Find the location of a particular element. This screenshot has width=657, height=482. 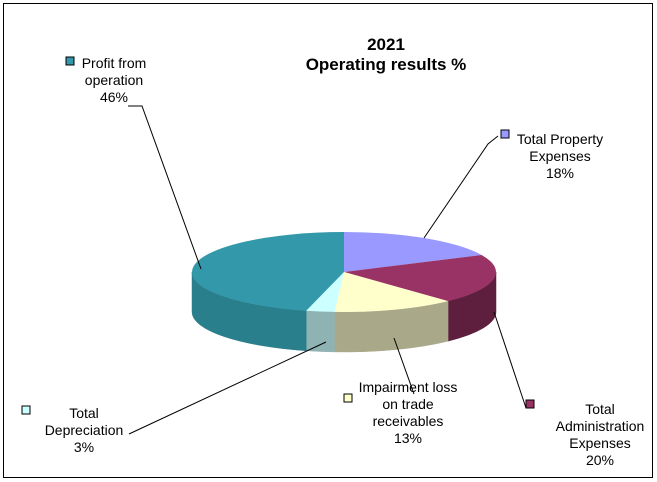

leader-line-total-depreciation is located at coordinates (227, 388).